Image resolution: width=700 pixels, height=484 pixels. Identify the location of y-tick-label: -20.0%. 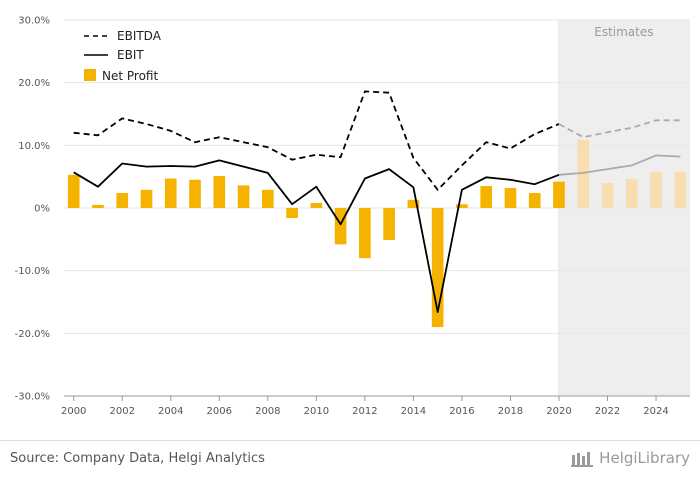
(32, 334).